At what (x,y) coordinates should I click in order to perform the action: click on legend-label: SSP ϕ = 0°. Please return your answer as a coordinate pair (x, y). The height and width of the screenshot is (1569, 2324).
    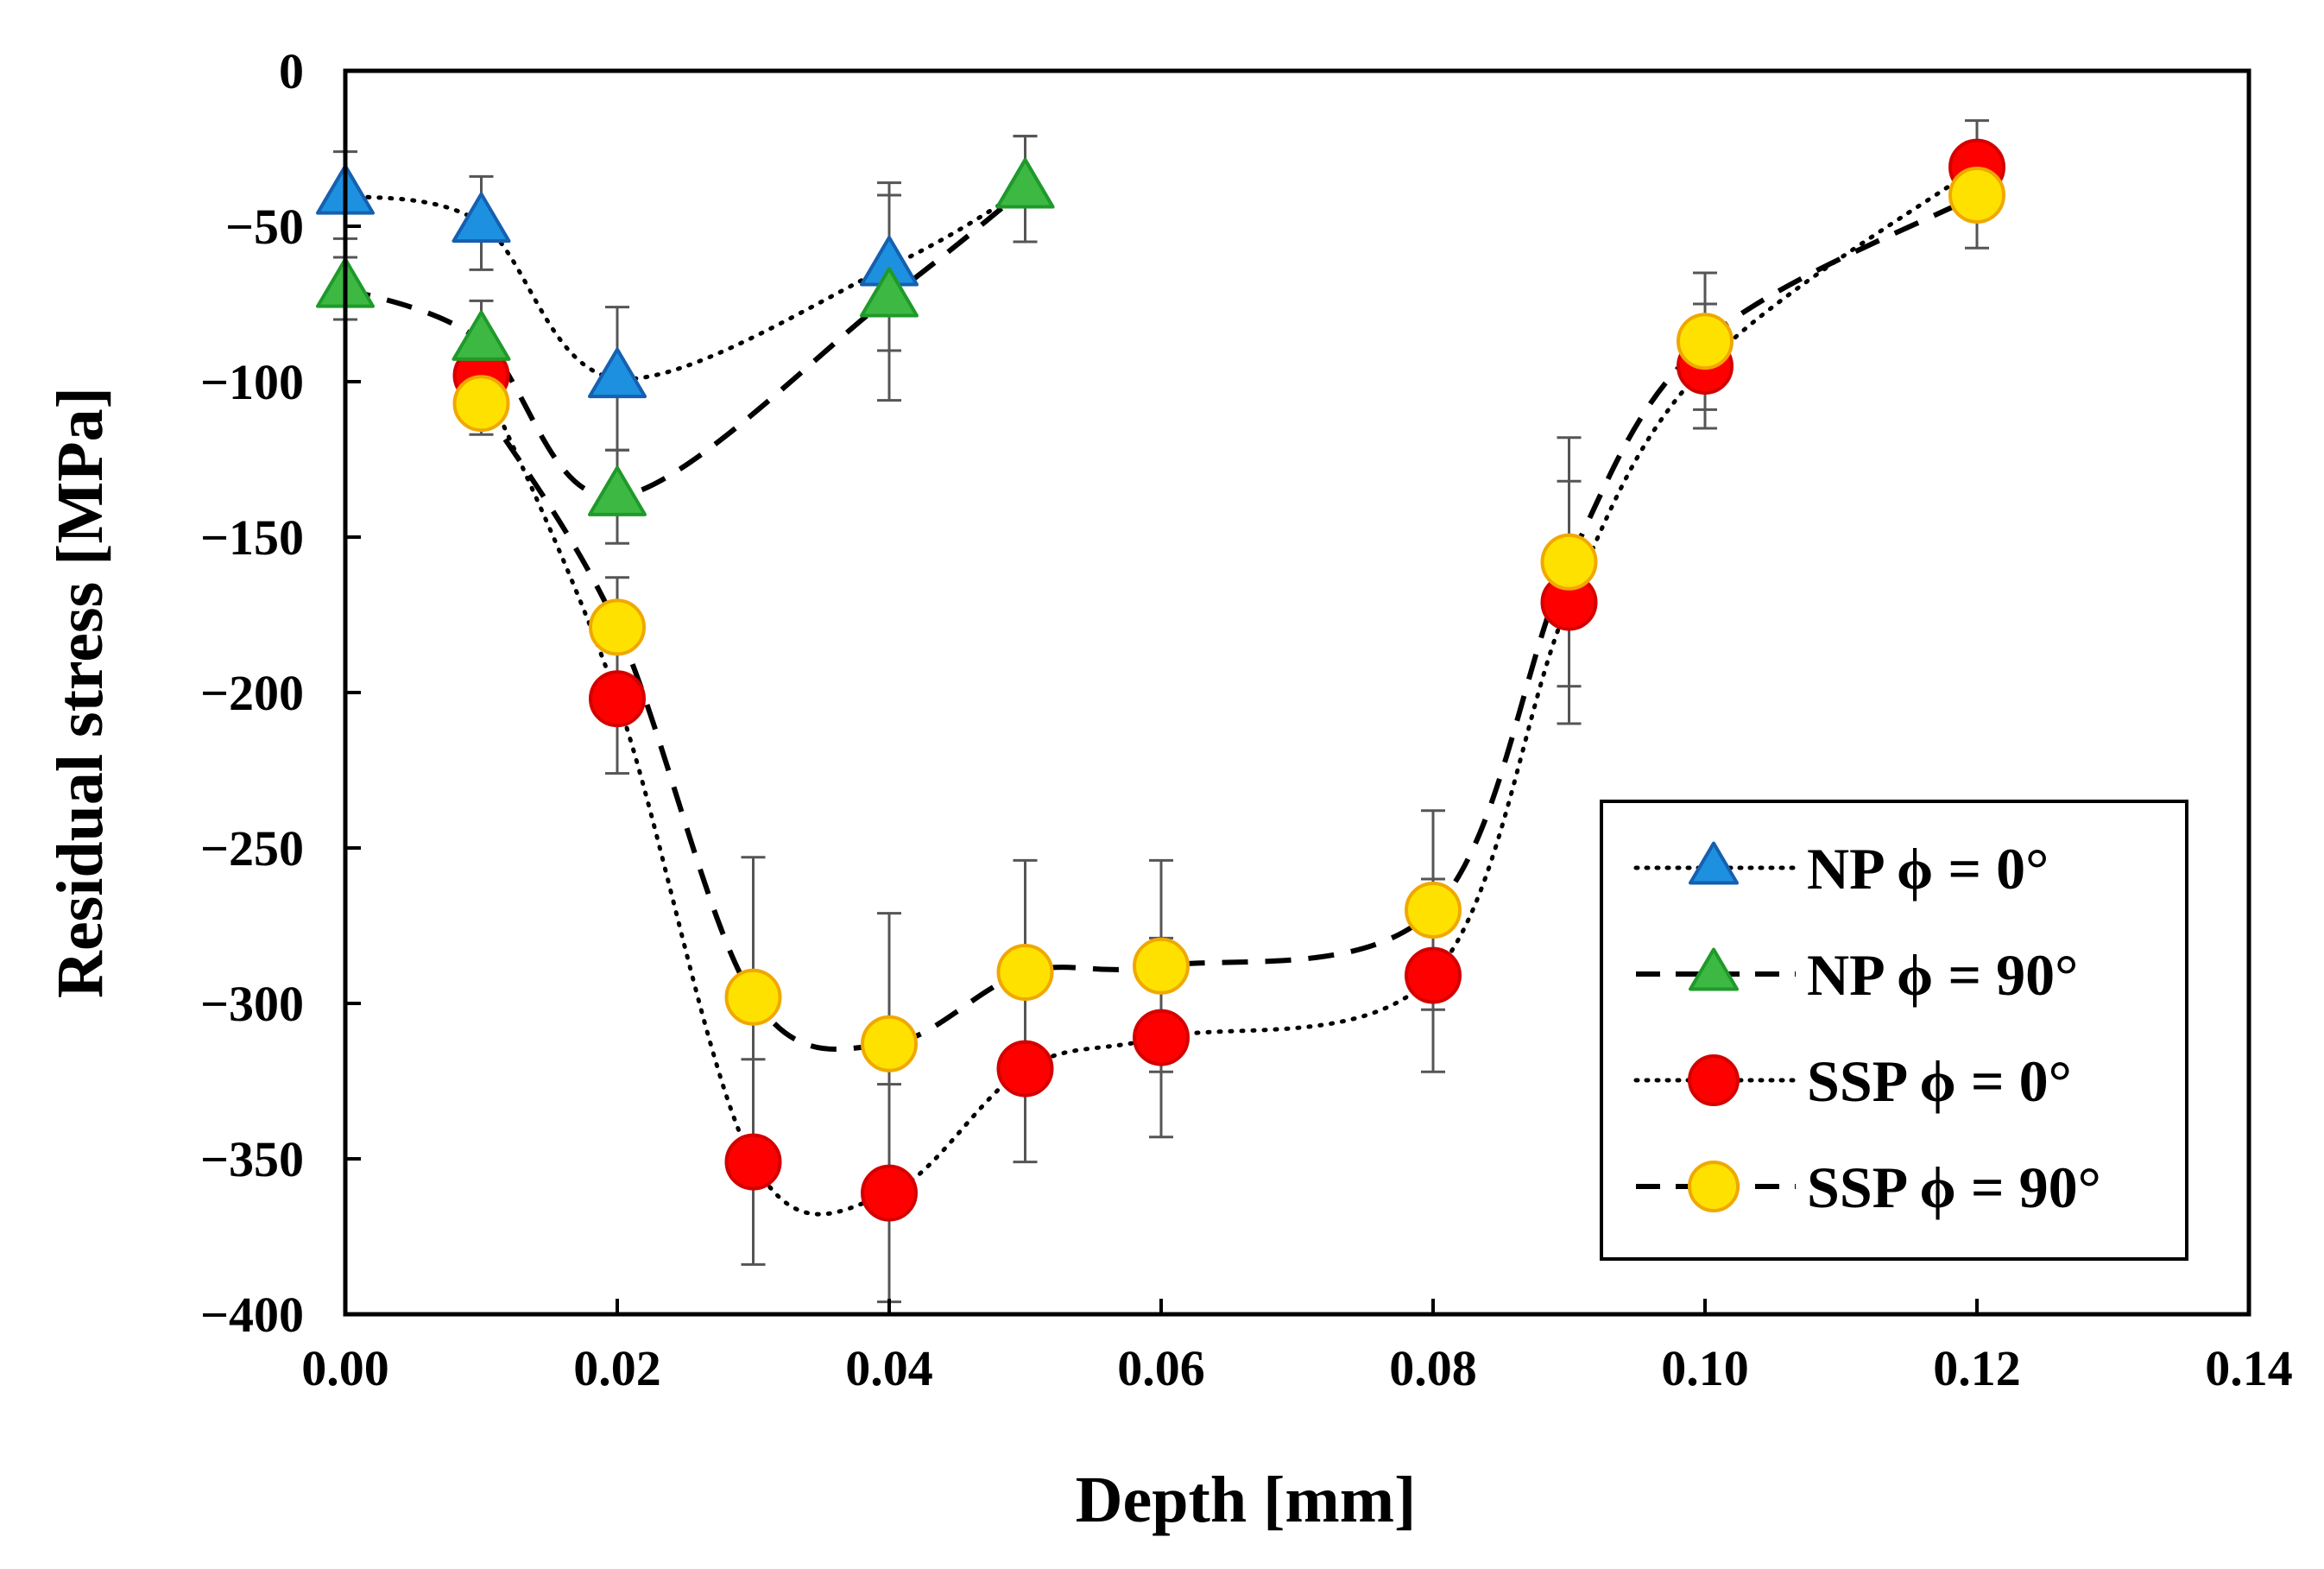
    Looking at the image, I should click on (1939, 1081).